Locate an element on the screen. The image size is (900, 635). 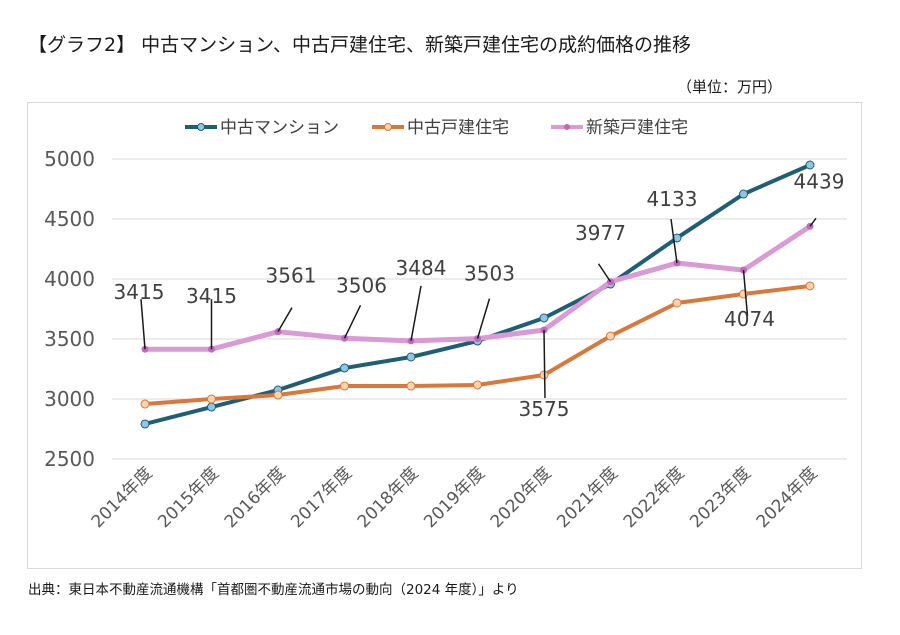
y-tick-label: 4000 is located at coordinates (69, 279).